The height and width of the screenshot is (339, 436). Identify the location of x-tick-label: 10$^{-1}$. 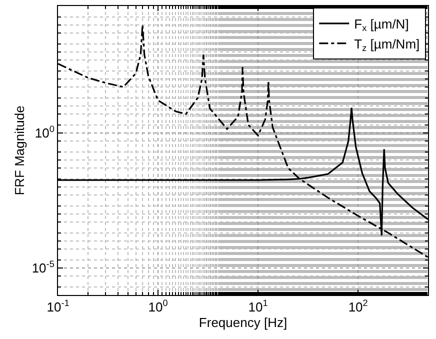
(58, 306).